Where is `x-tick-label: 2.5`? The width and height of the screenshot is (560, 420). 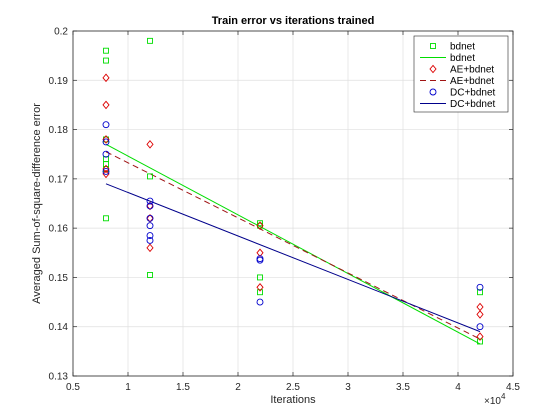 x-tick-label: 2.5 is located at coordinates (293, 387).